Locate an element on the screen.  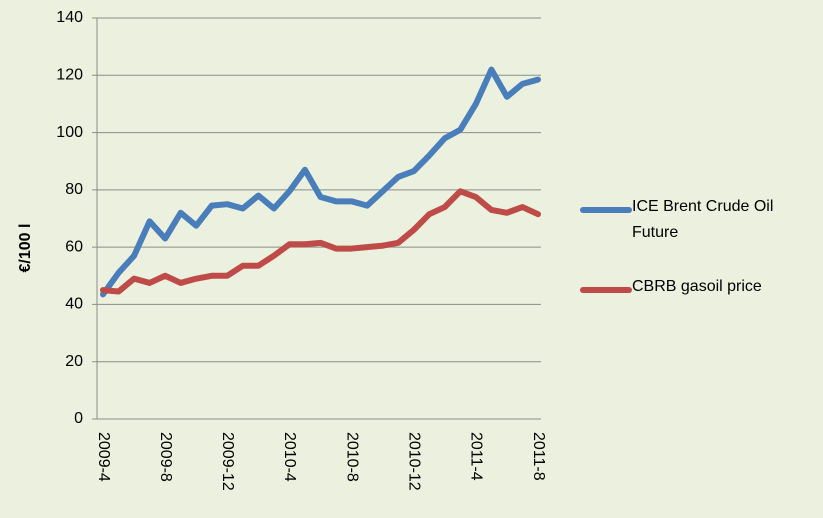
series-line is located at coordinates (320, 241).